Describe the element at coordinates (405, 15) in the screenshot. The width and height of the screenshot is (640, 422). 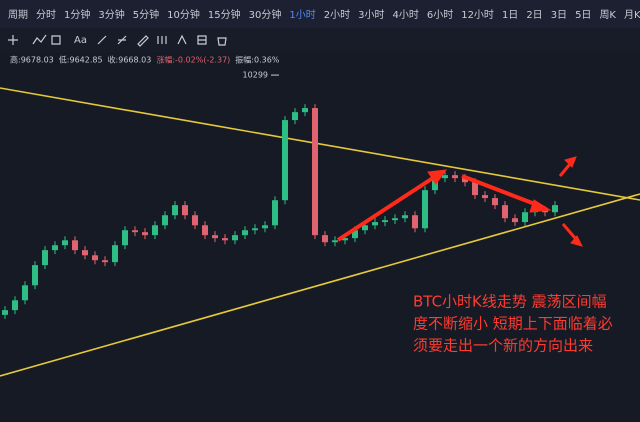
I see `period-tab: 4小时` at that location.